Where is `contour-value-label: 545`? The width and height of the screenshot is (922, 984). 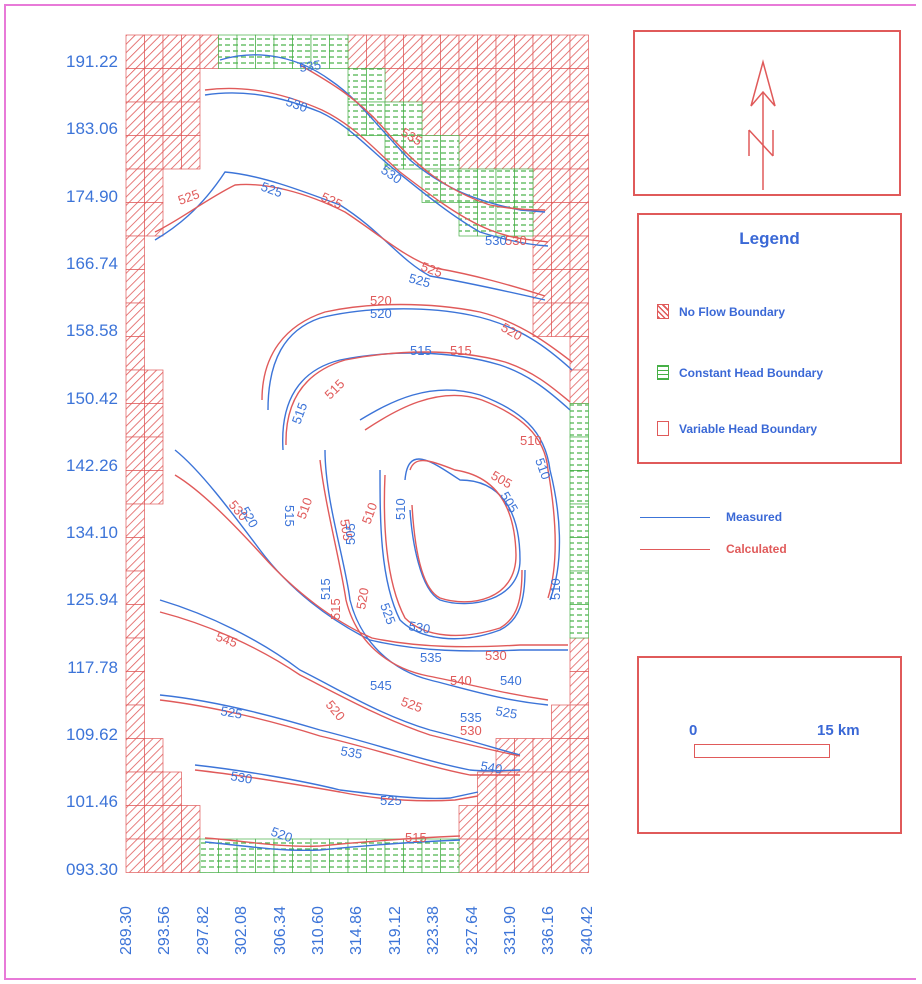 contour-value-label: 545 is located at coordinates (381, 685).